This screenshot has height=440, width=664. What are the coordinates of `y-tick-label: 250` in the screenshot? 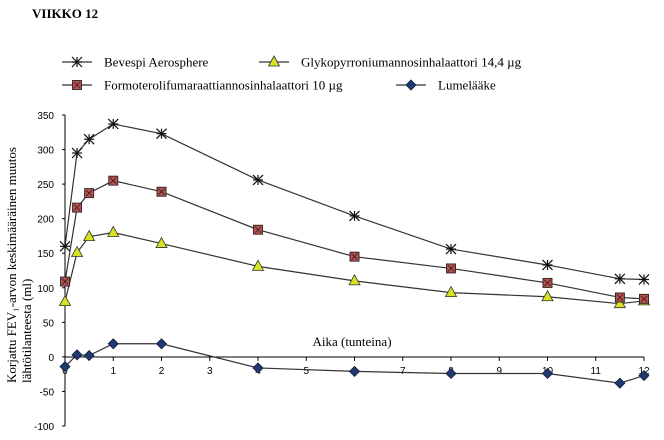 It's located at (45, 185).